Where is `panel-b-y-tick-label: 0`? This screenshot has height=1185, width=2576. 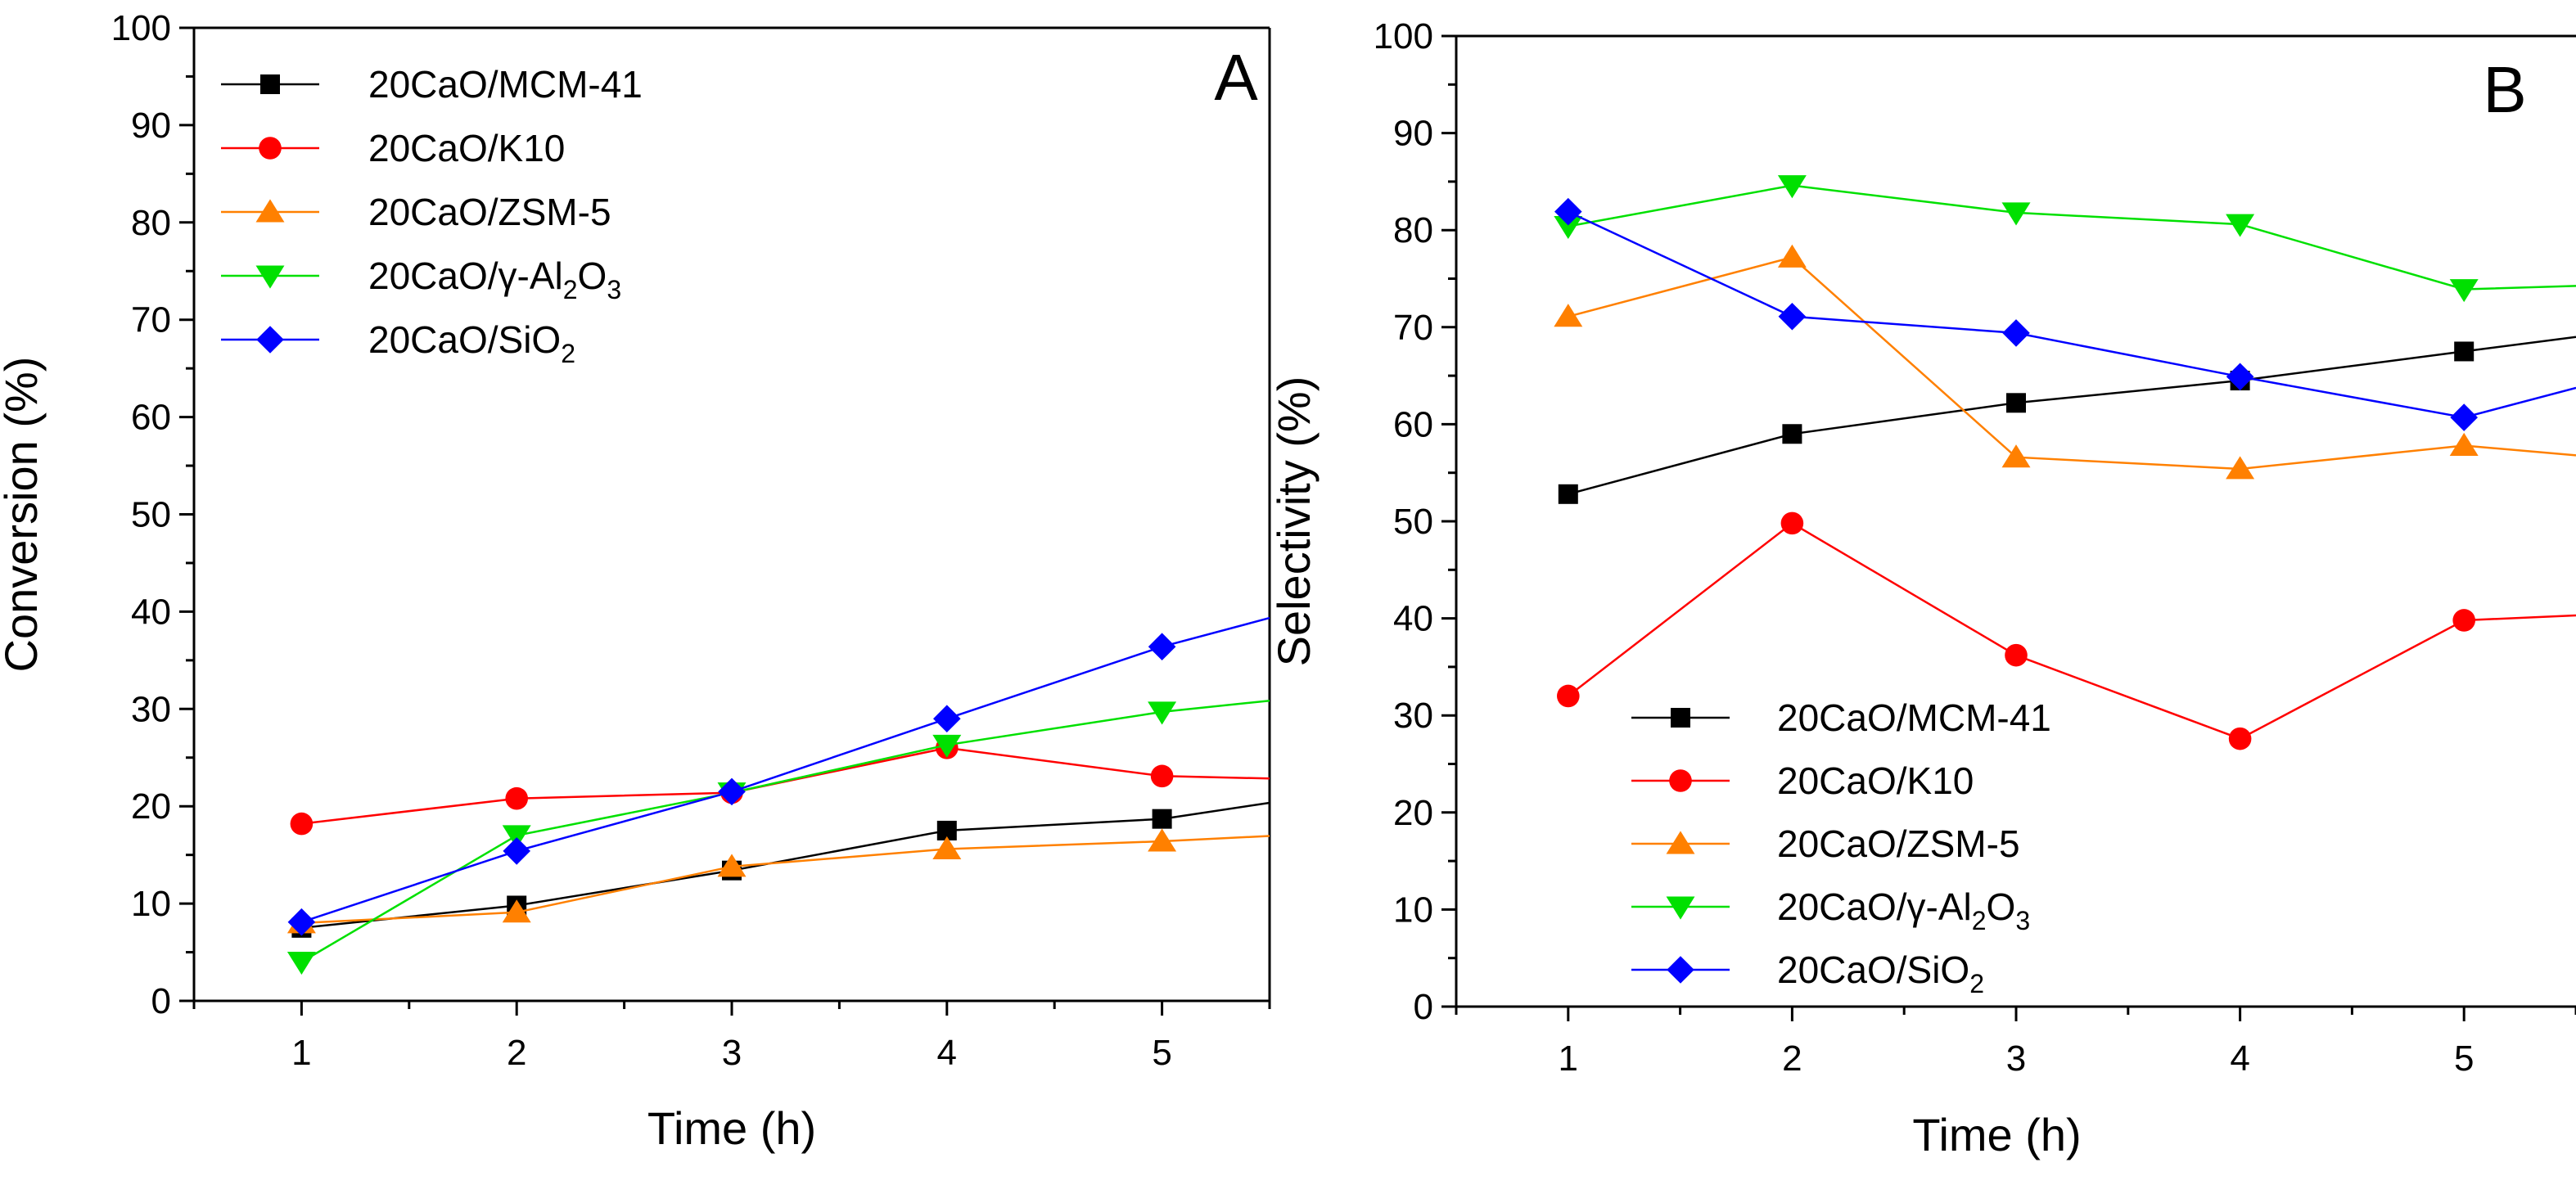
panel-b-y-tick-label: 0 is located at coordinates (1423, 1007).